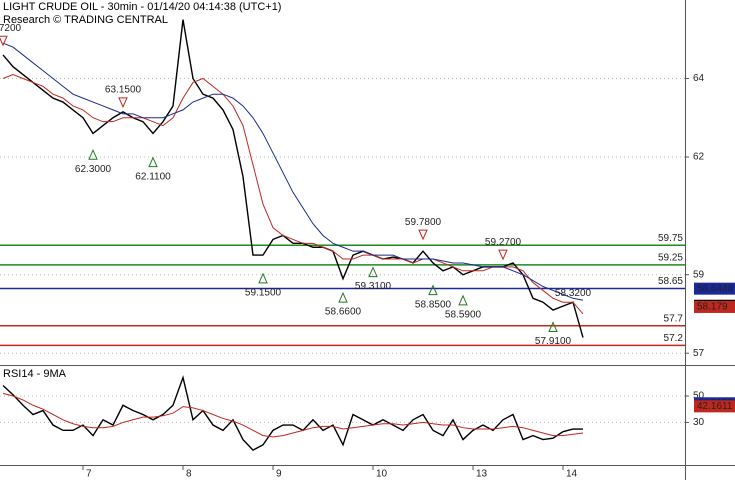 The width and height of the screenshot is (735, 480). I want to click on price-tag-label: 58.179, so click(712, 307).